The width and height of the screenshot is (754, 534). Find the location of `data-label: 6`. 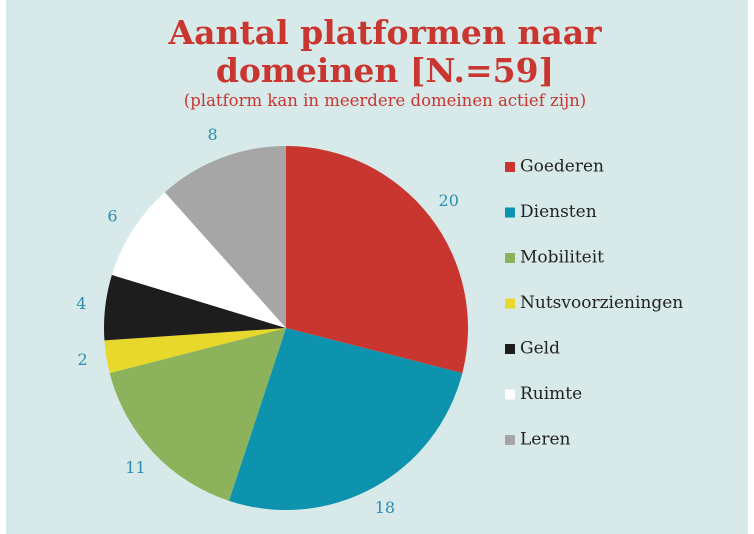

data-label: 6 is located at coordinates (112, 215).